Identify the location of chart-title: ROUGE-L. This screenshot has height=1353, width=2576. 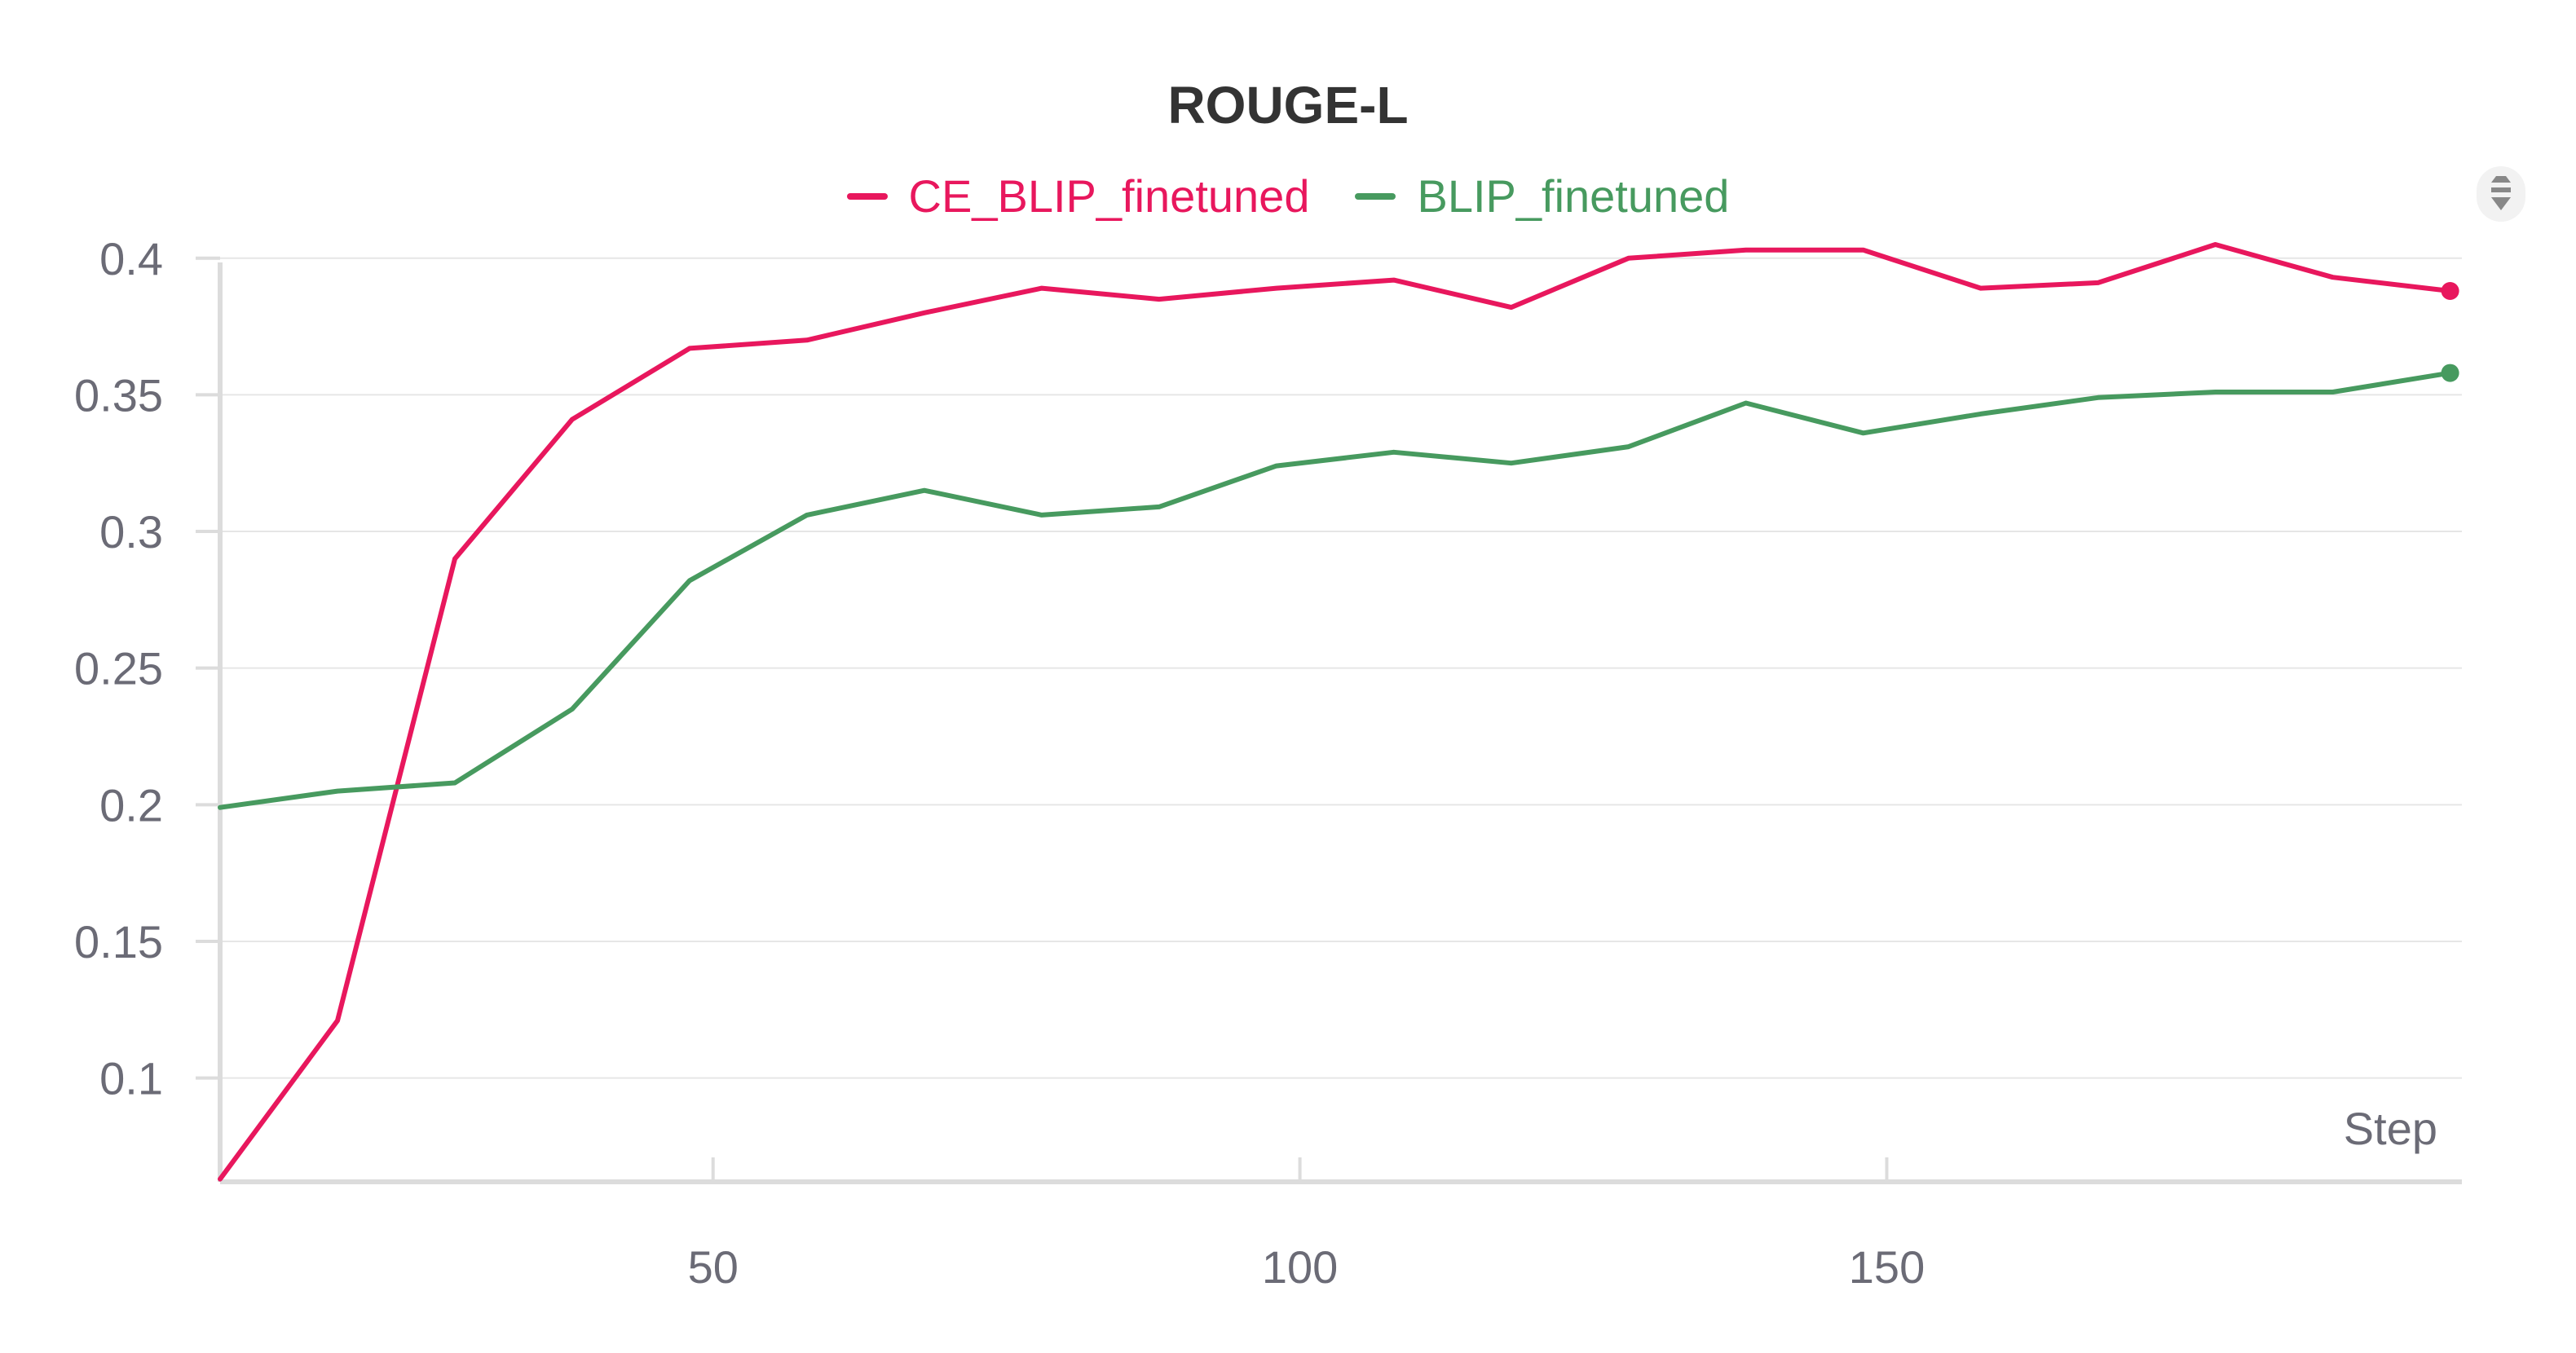
(1288, 105).